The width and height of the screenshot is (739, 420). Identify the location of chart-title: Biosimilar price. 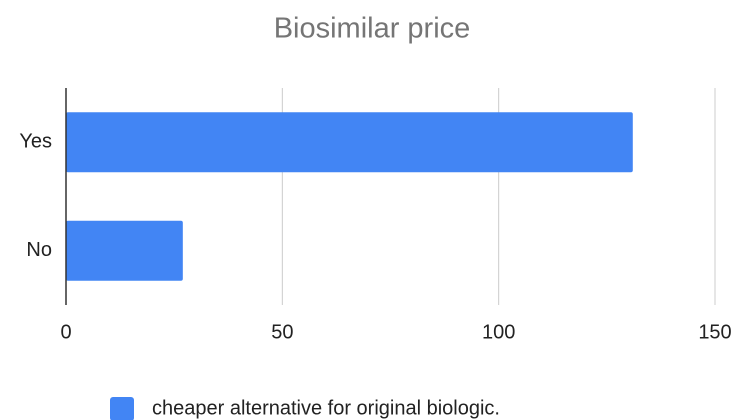
(372, 29).